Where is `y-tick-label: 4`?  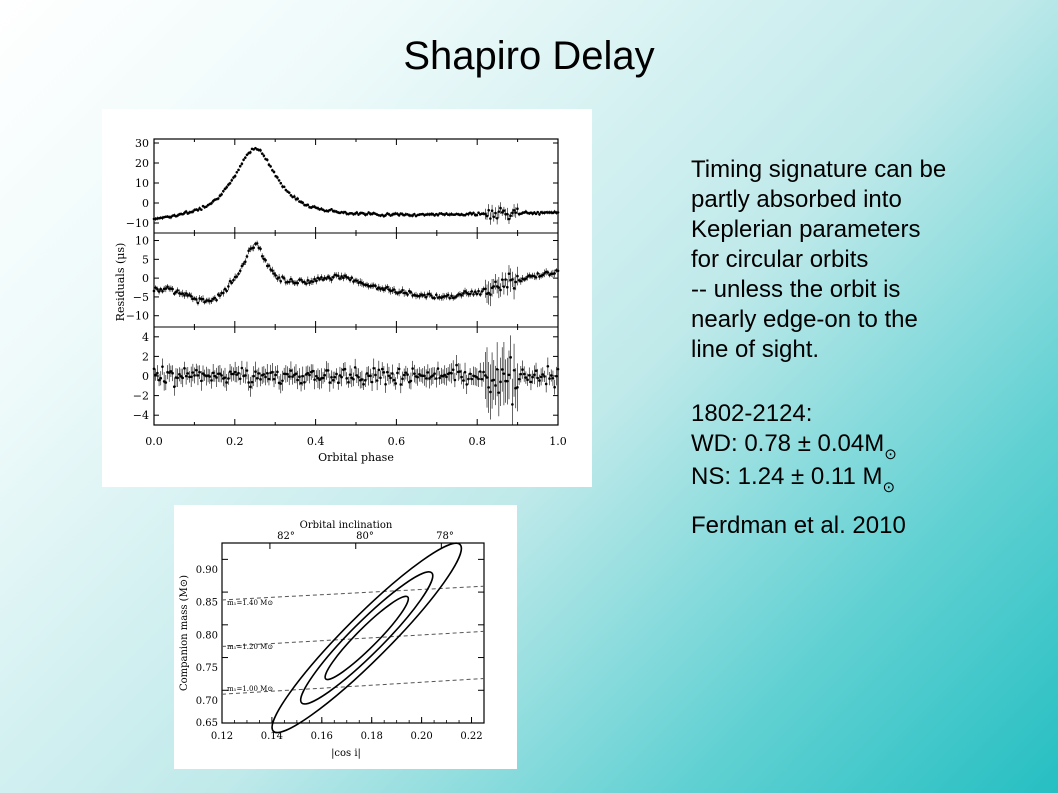
y-tick-label: 4 is located at coordinates (145, 337).